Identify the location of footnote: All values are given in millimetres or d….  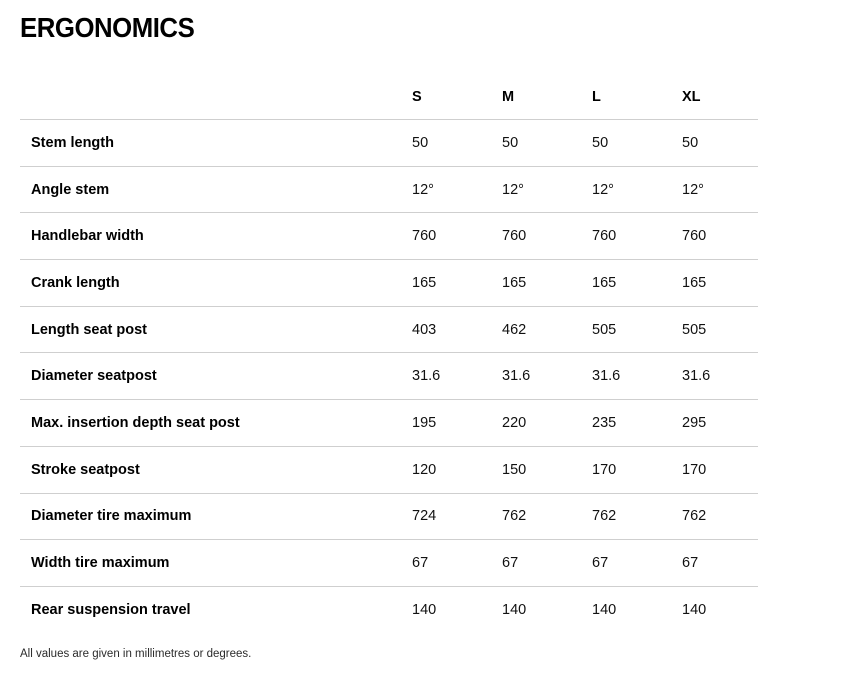
(136, 653).